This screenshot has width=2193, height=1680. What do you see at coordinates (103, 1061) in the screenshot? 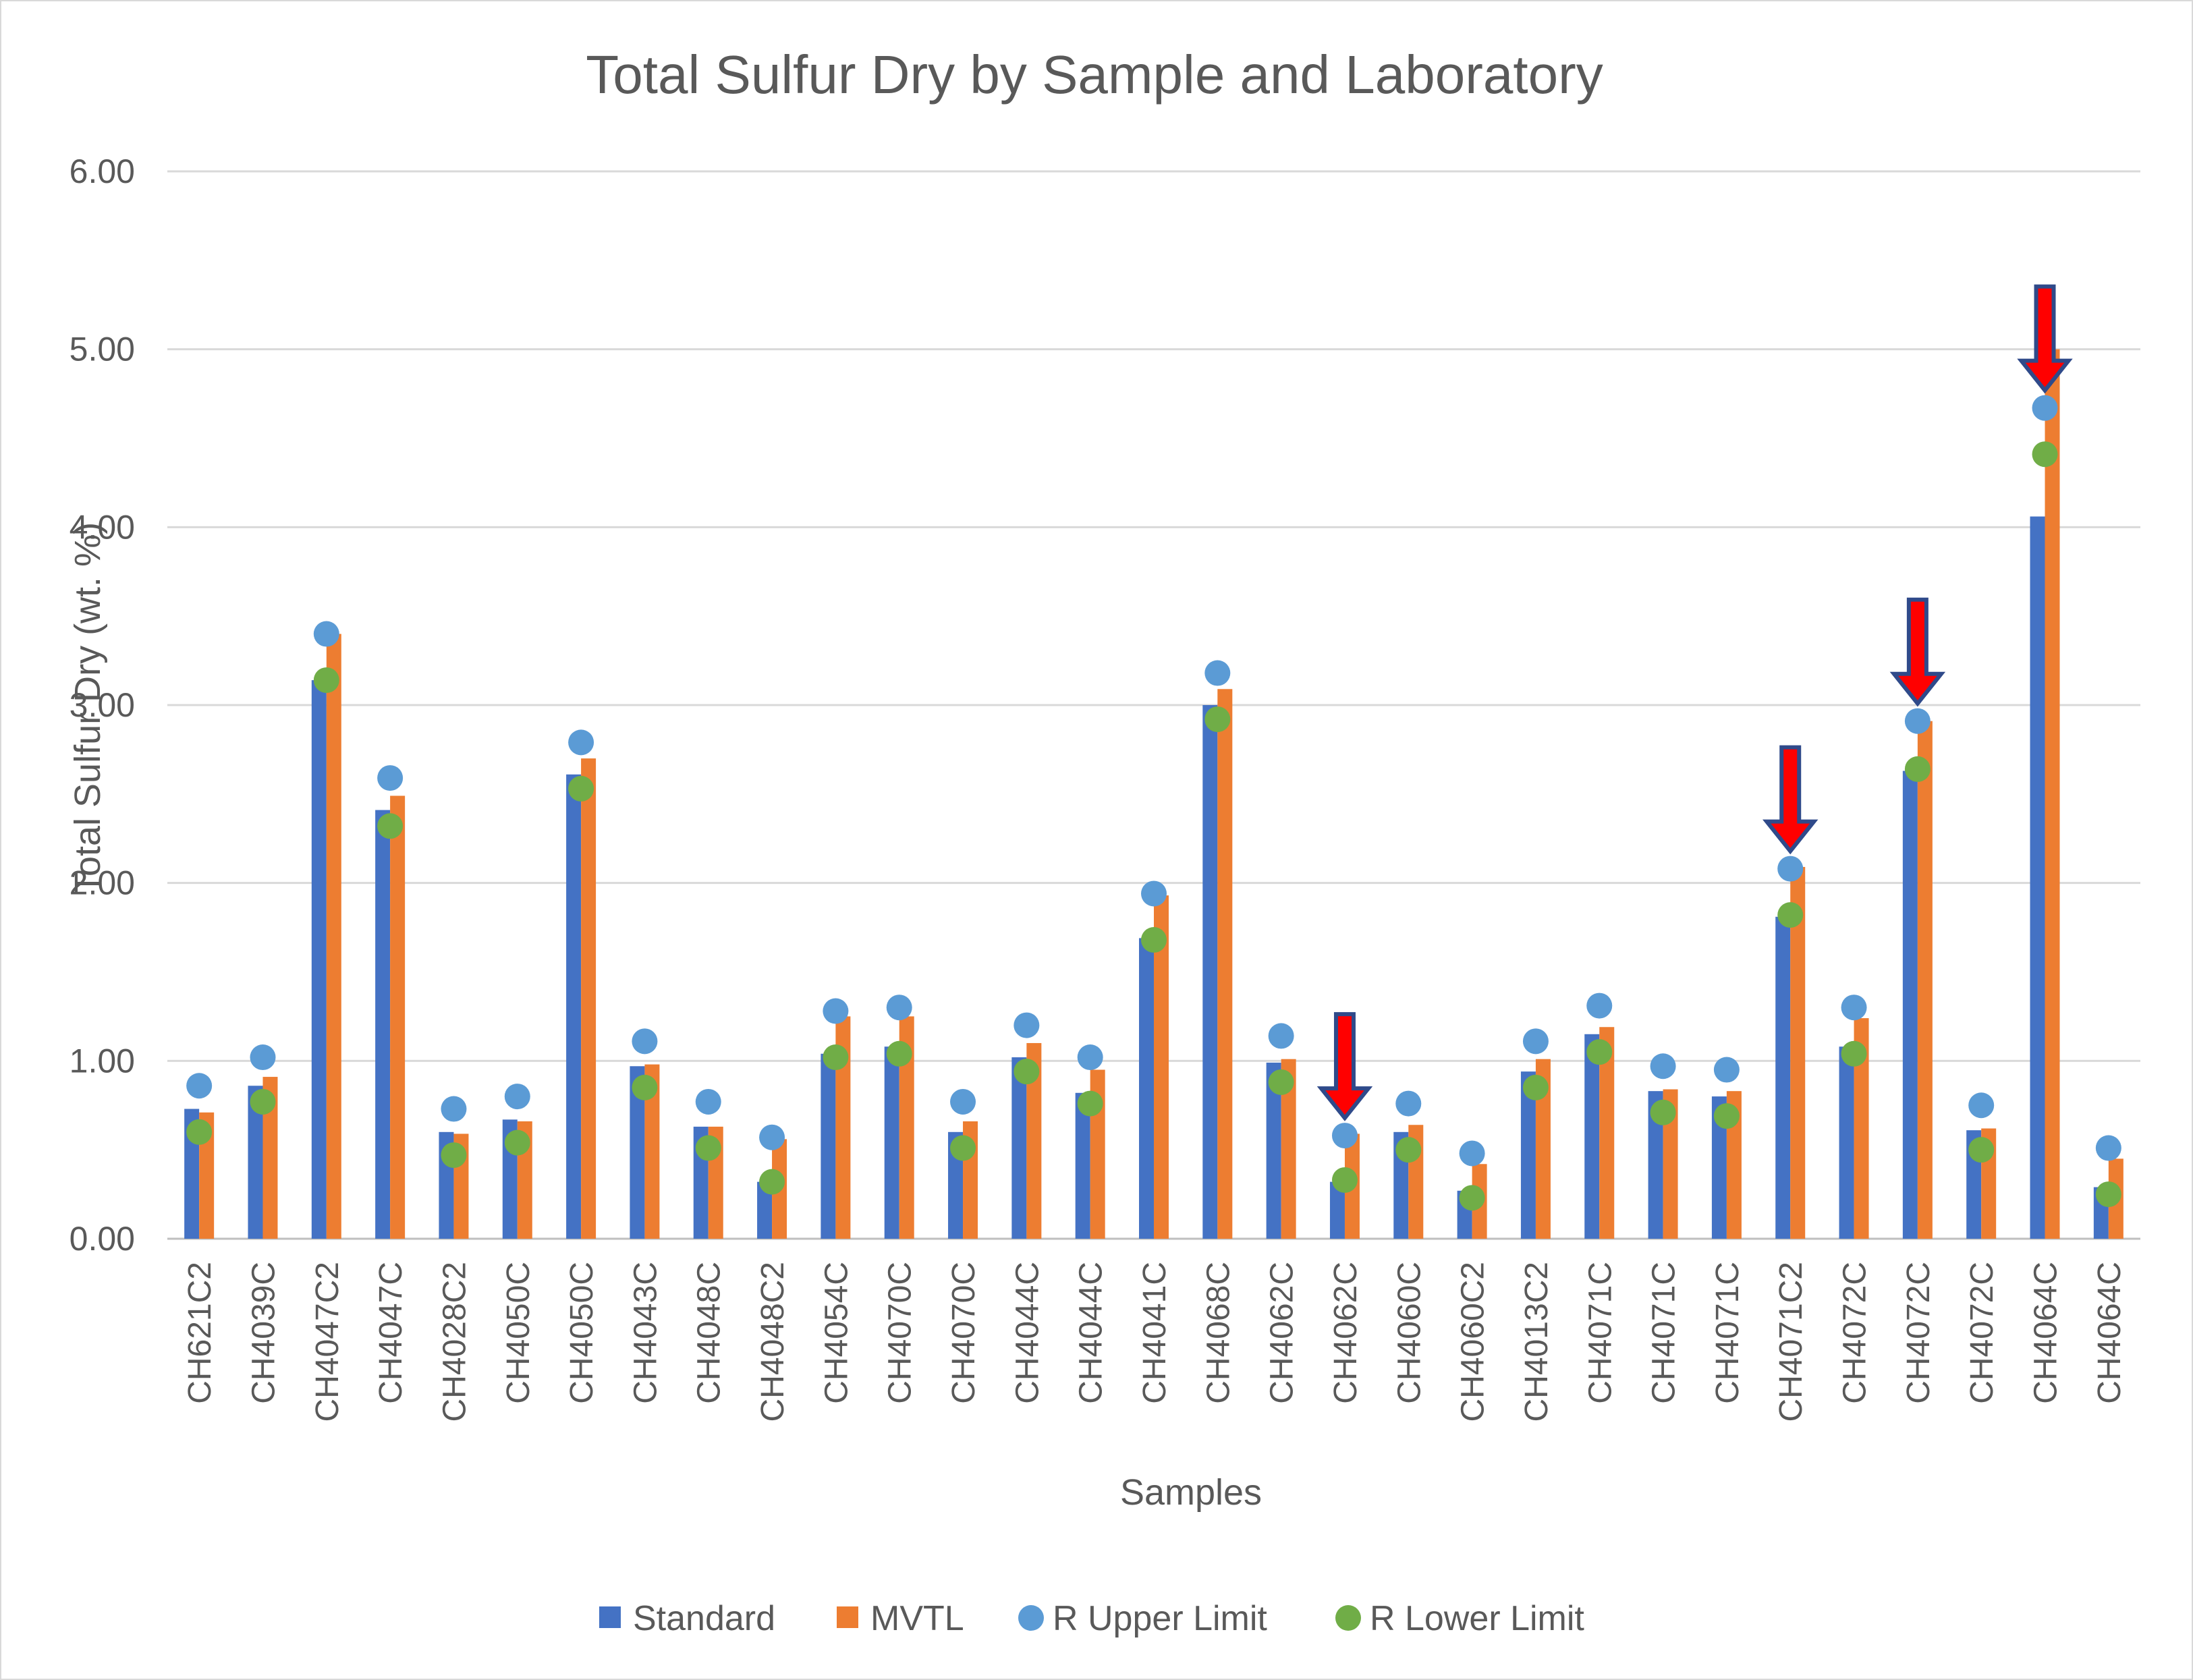
I see `y-tick-label: 1.00` at bounding box center [103, 1061].